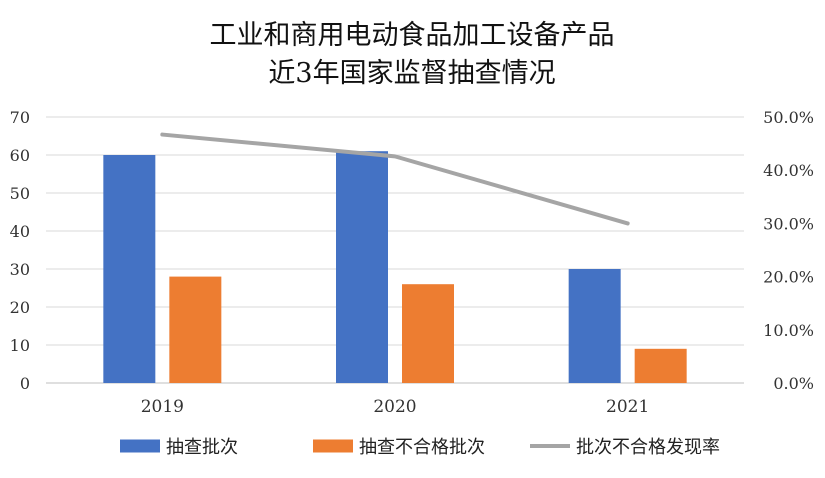 The image size is (825, 478). Describe the element at coordinates (202, 447) in the screenshot. I see `legend-label: 抽查批次` at that location.